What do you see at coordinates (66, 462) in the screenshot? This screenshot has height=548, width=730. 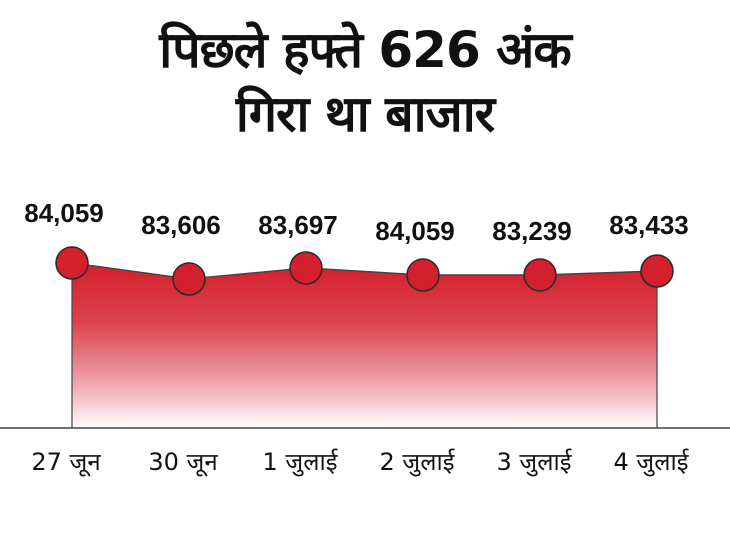 I see `x-tick-label: 27 जून` at bounding box center [66, 462].